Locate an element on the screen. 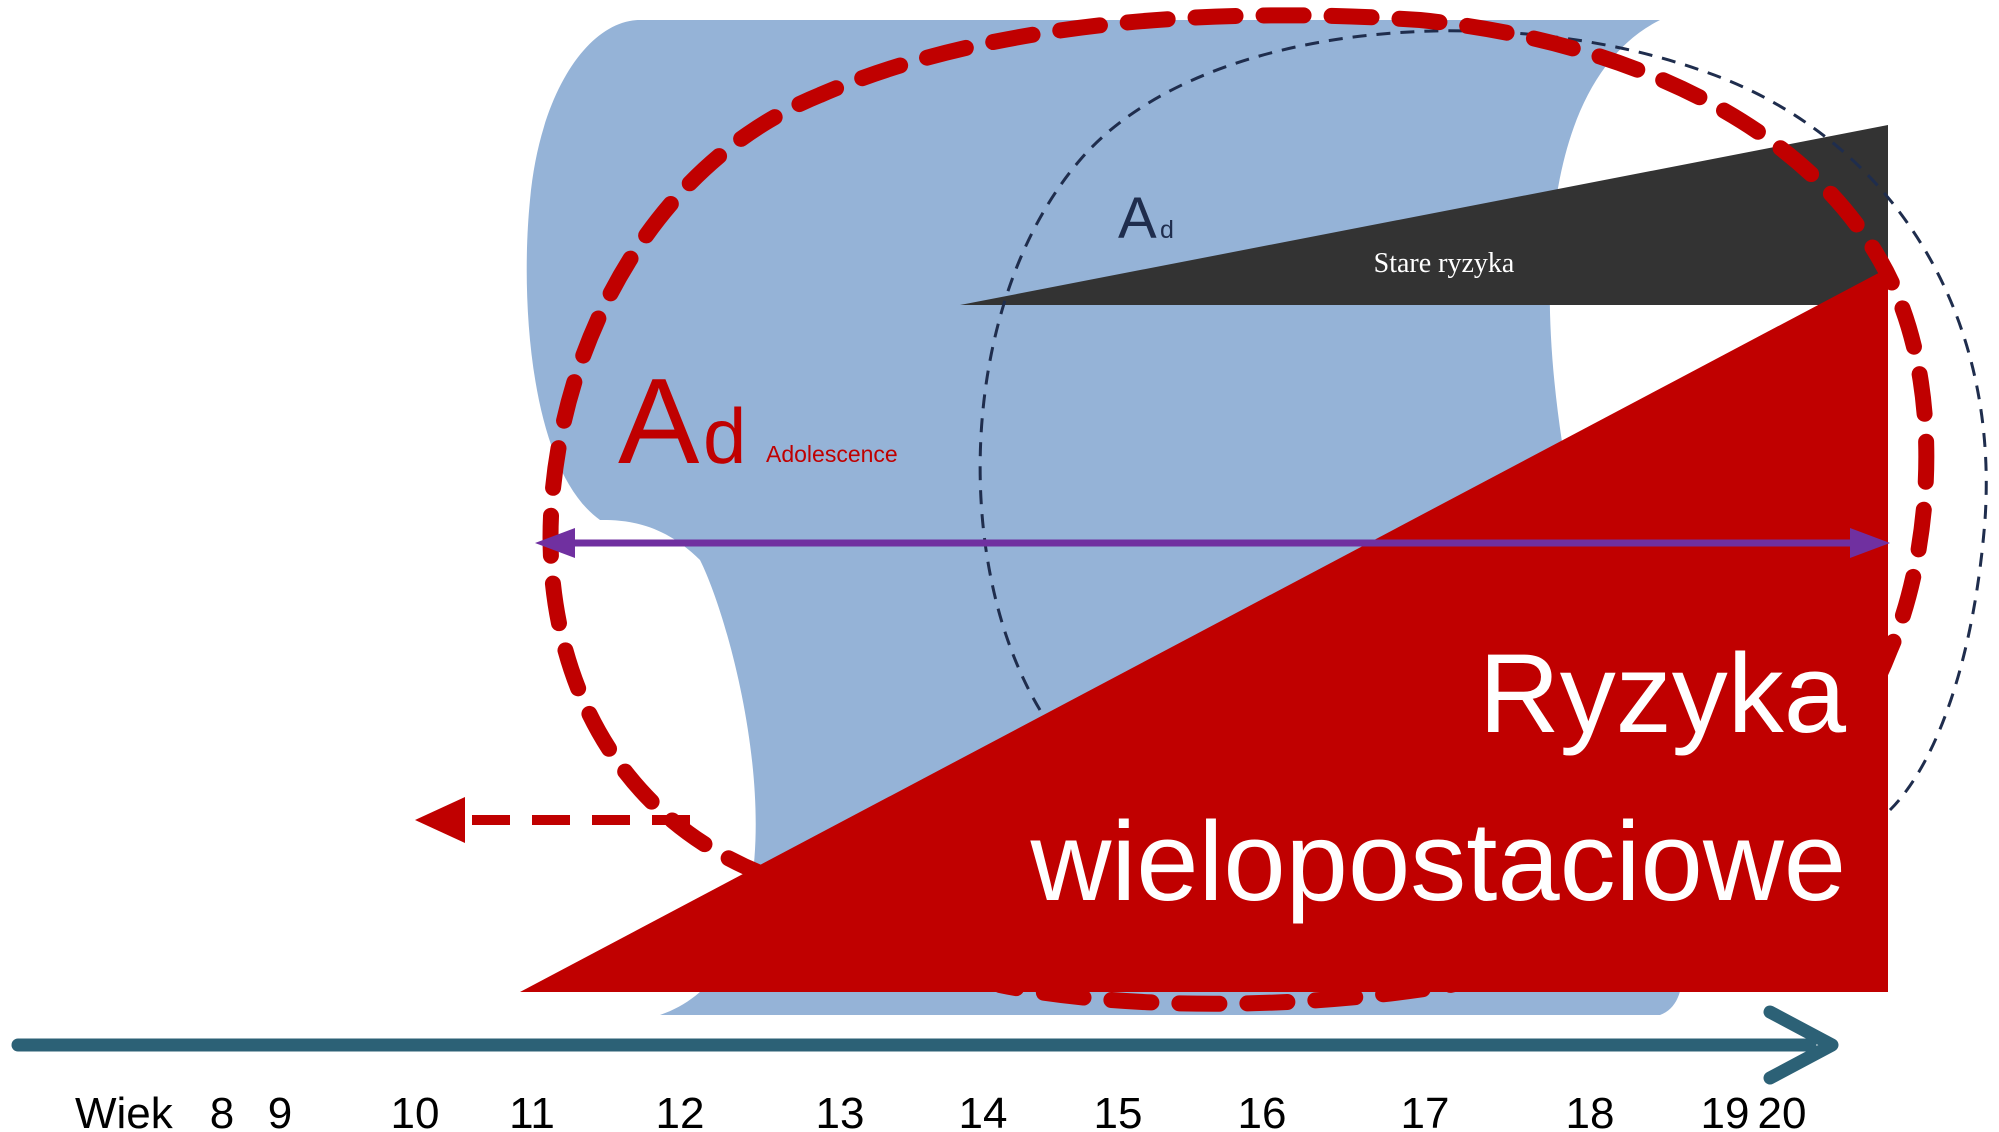 The image size is (1999, 1132). age-tick-label: 19 is located at coordinates (1725, 1110).